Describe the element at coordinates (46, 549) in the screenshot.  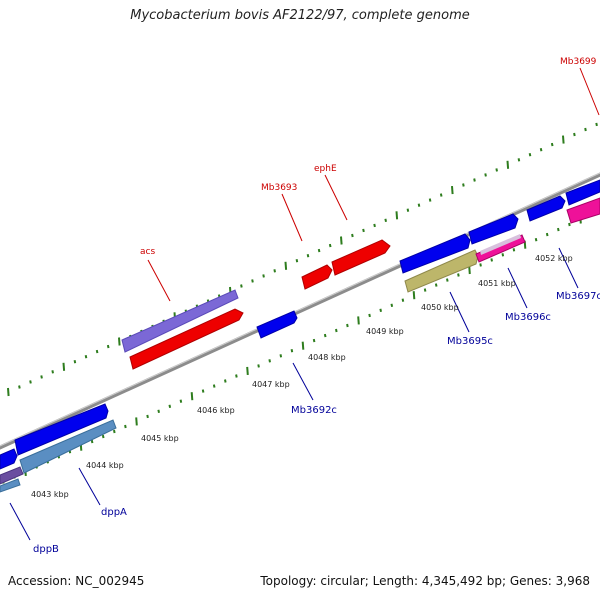
I see `label-dppb: dppB` at that location.